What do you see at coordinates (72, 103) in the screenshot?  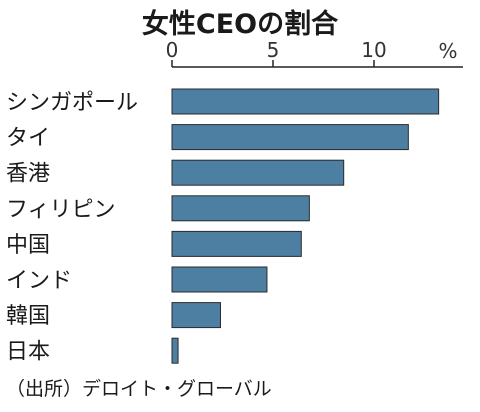 I see `category-label: シンガポール` at bounding box center [72, 103].